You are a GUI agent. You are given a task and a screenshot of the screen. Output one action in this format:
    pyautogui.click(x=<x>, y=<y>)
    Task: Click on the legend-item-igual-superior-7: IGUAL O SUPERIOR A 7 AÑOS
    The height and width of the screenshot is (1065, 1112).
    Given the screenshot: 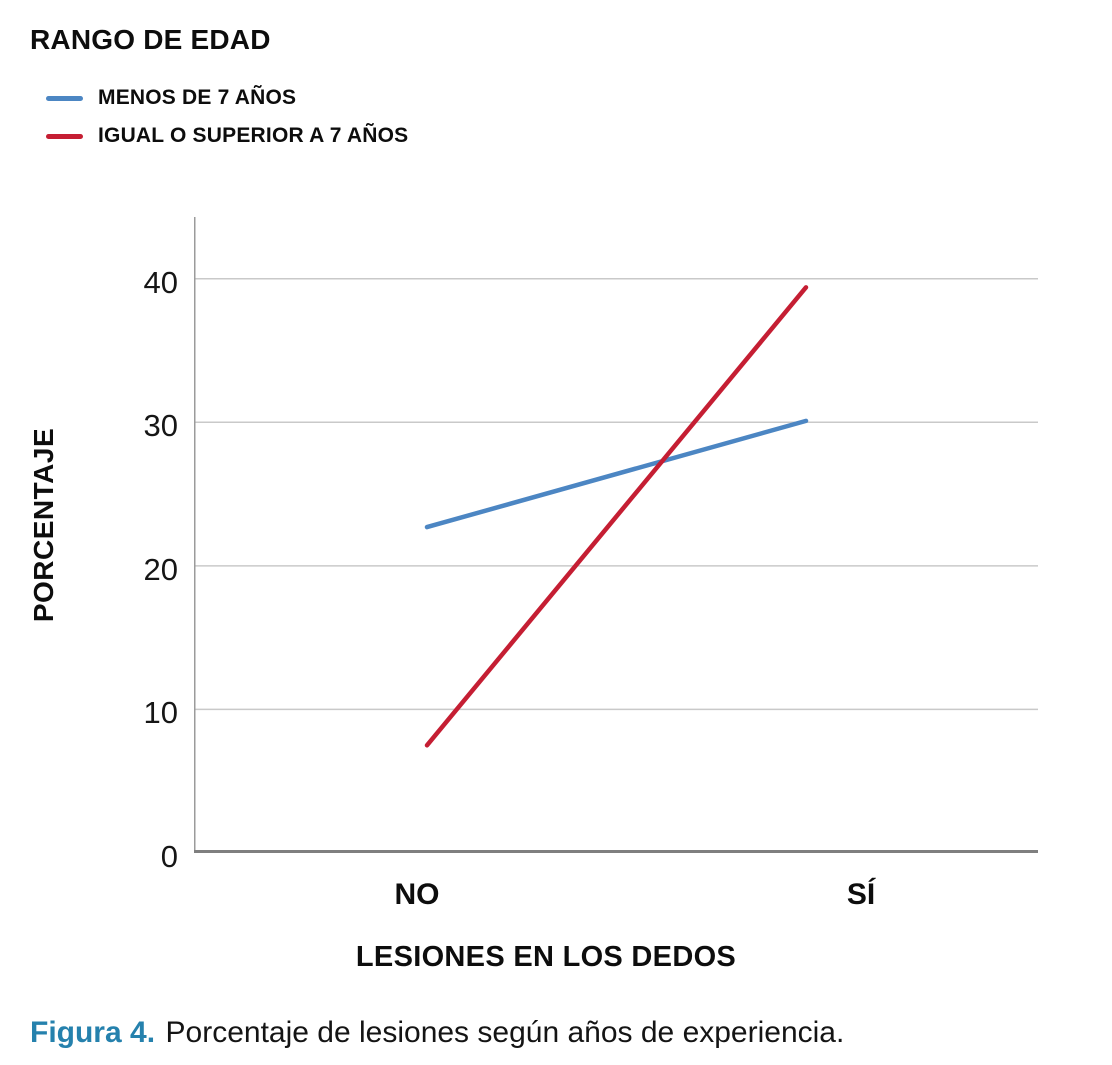 What is the action you would take?
    pyautogui.click(x=227, y=136)
    